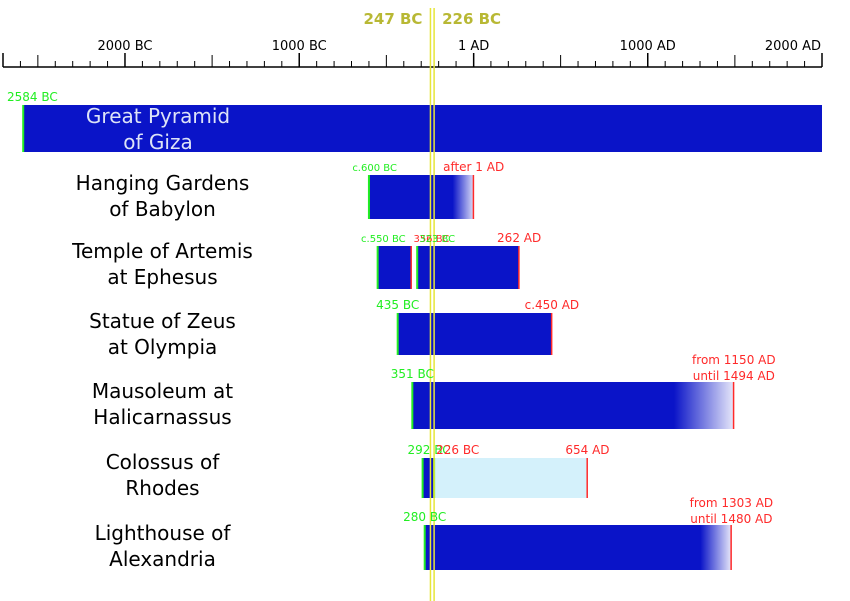  I want to click on tick-label: 1 AD, so click(473, 46).